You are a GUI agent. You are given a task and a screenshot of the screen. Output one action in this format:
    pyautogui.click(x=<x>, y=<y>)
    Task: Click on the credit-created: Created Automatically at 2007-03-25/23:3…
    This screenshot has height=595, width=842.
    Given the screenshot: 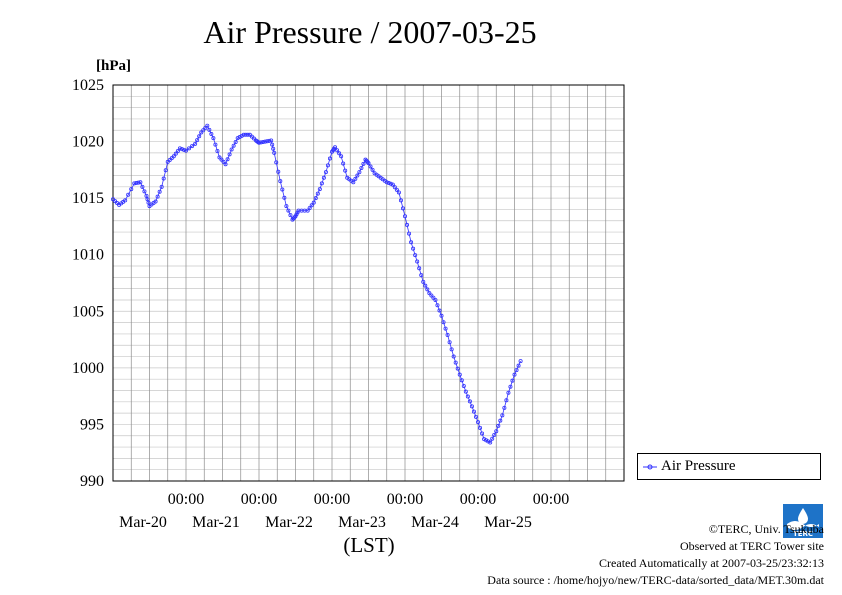 What is the action you would take?
    pyautogui.click(x=711, y=563)
    